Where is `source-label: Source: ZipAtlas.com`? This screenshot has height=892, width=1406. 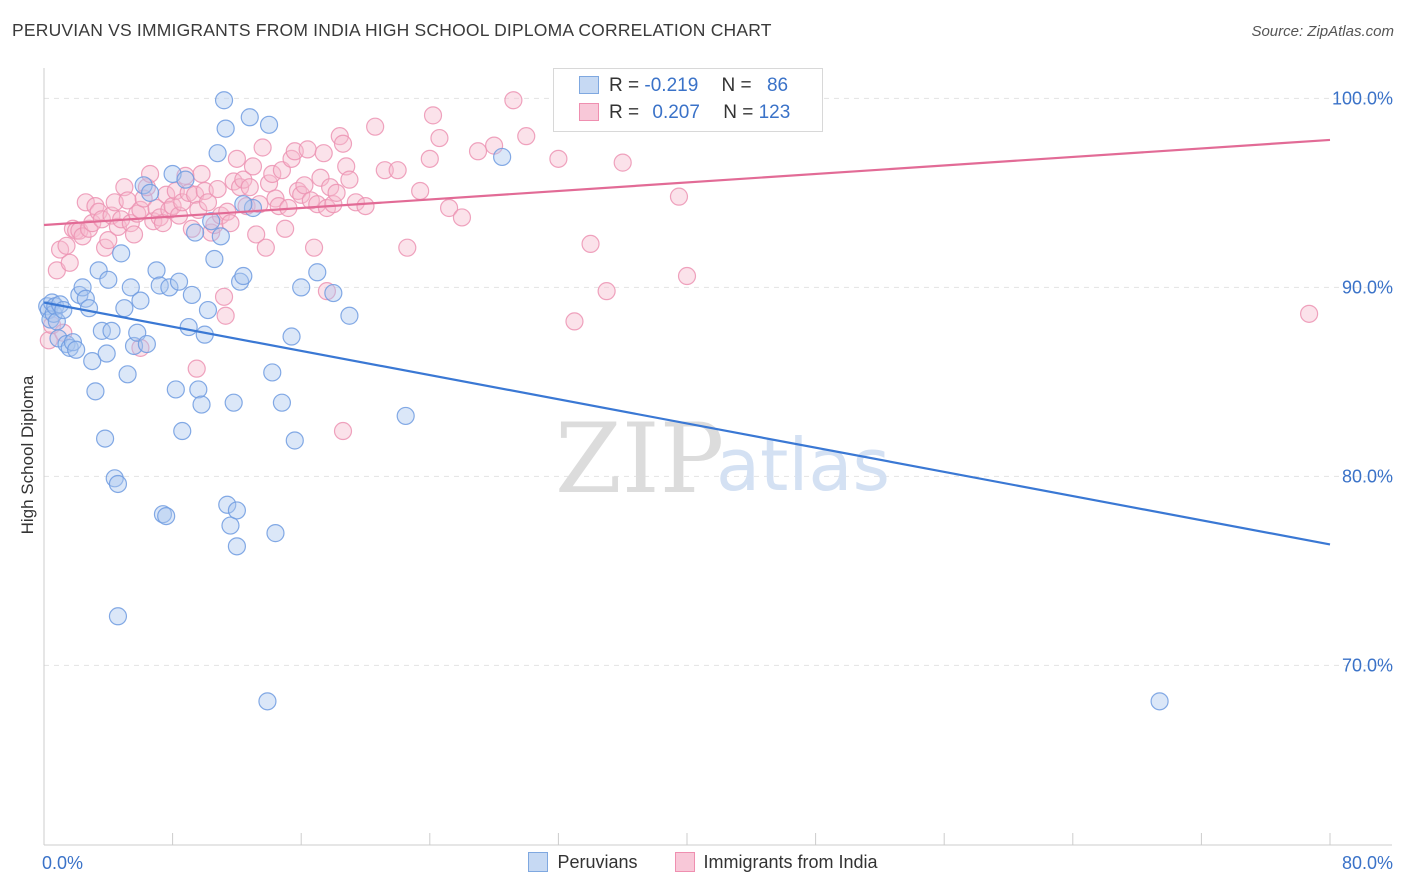
source-label: Source: ZipAtlas.com is located at coordinates (1322, 31).